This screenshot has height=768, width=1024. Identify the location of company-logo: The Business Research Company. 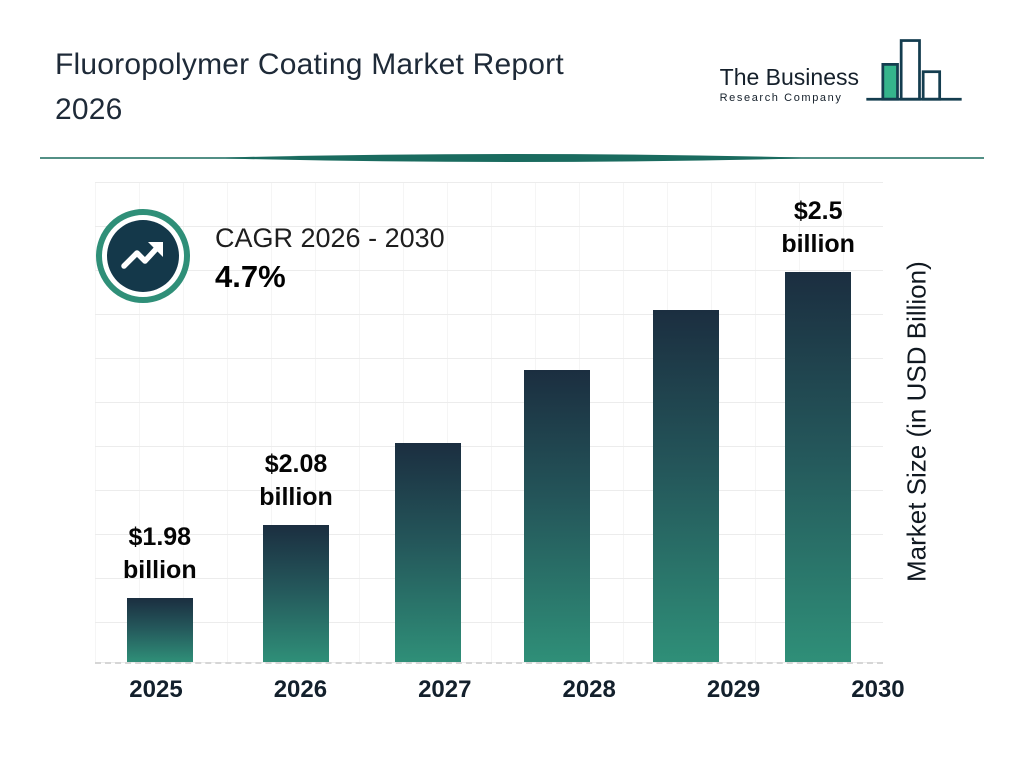
(844, 76).